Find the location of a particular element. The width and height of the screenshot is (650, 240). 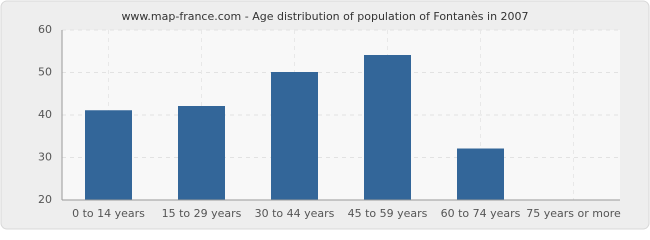

y-tick-label: 50 is located at coordinates (45, 72).